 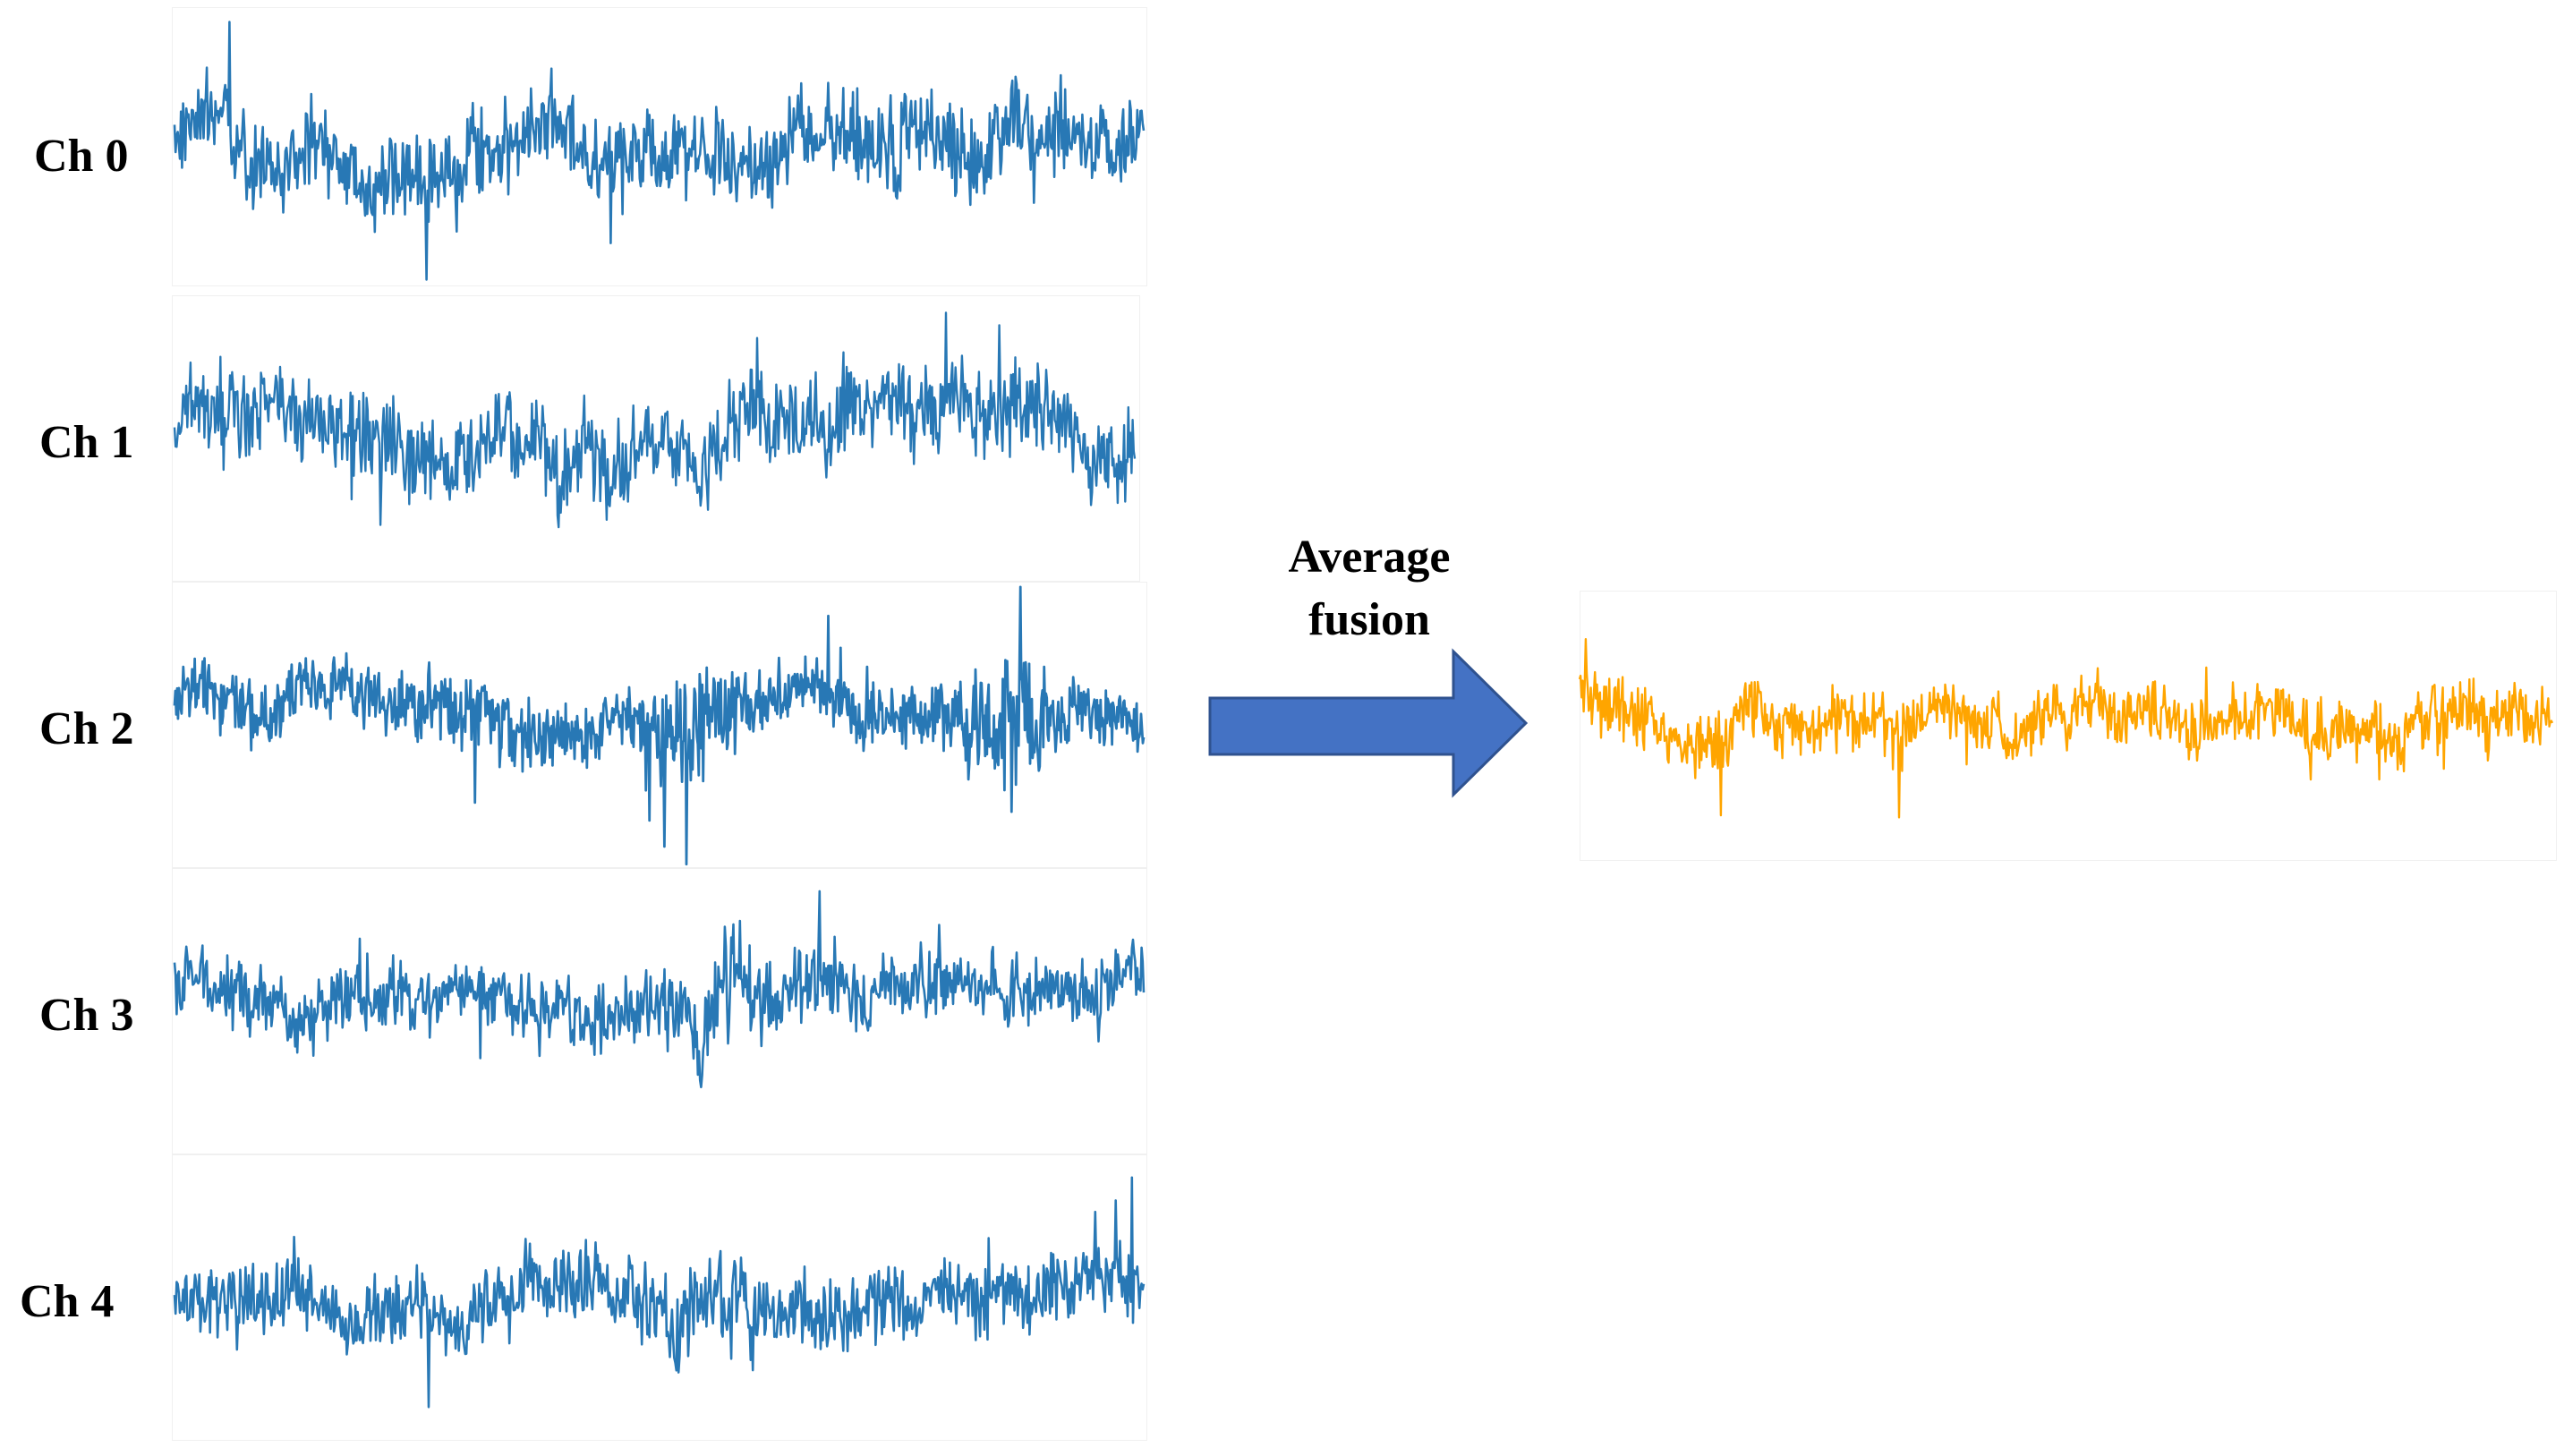 I want to click on channel-label-2: Ch 2, so click(x=87, y=729).